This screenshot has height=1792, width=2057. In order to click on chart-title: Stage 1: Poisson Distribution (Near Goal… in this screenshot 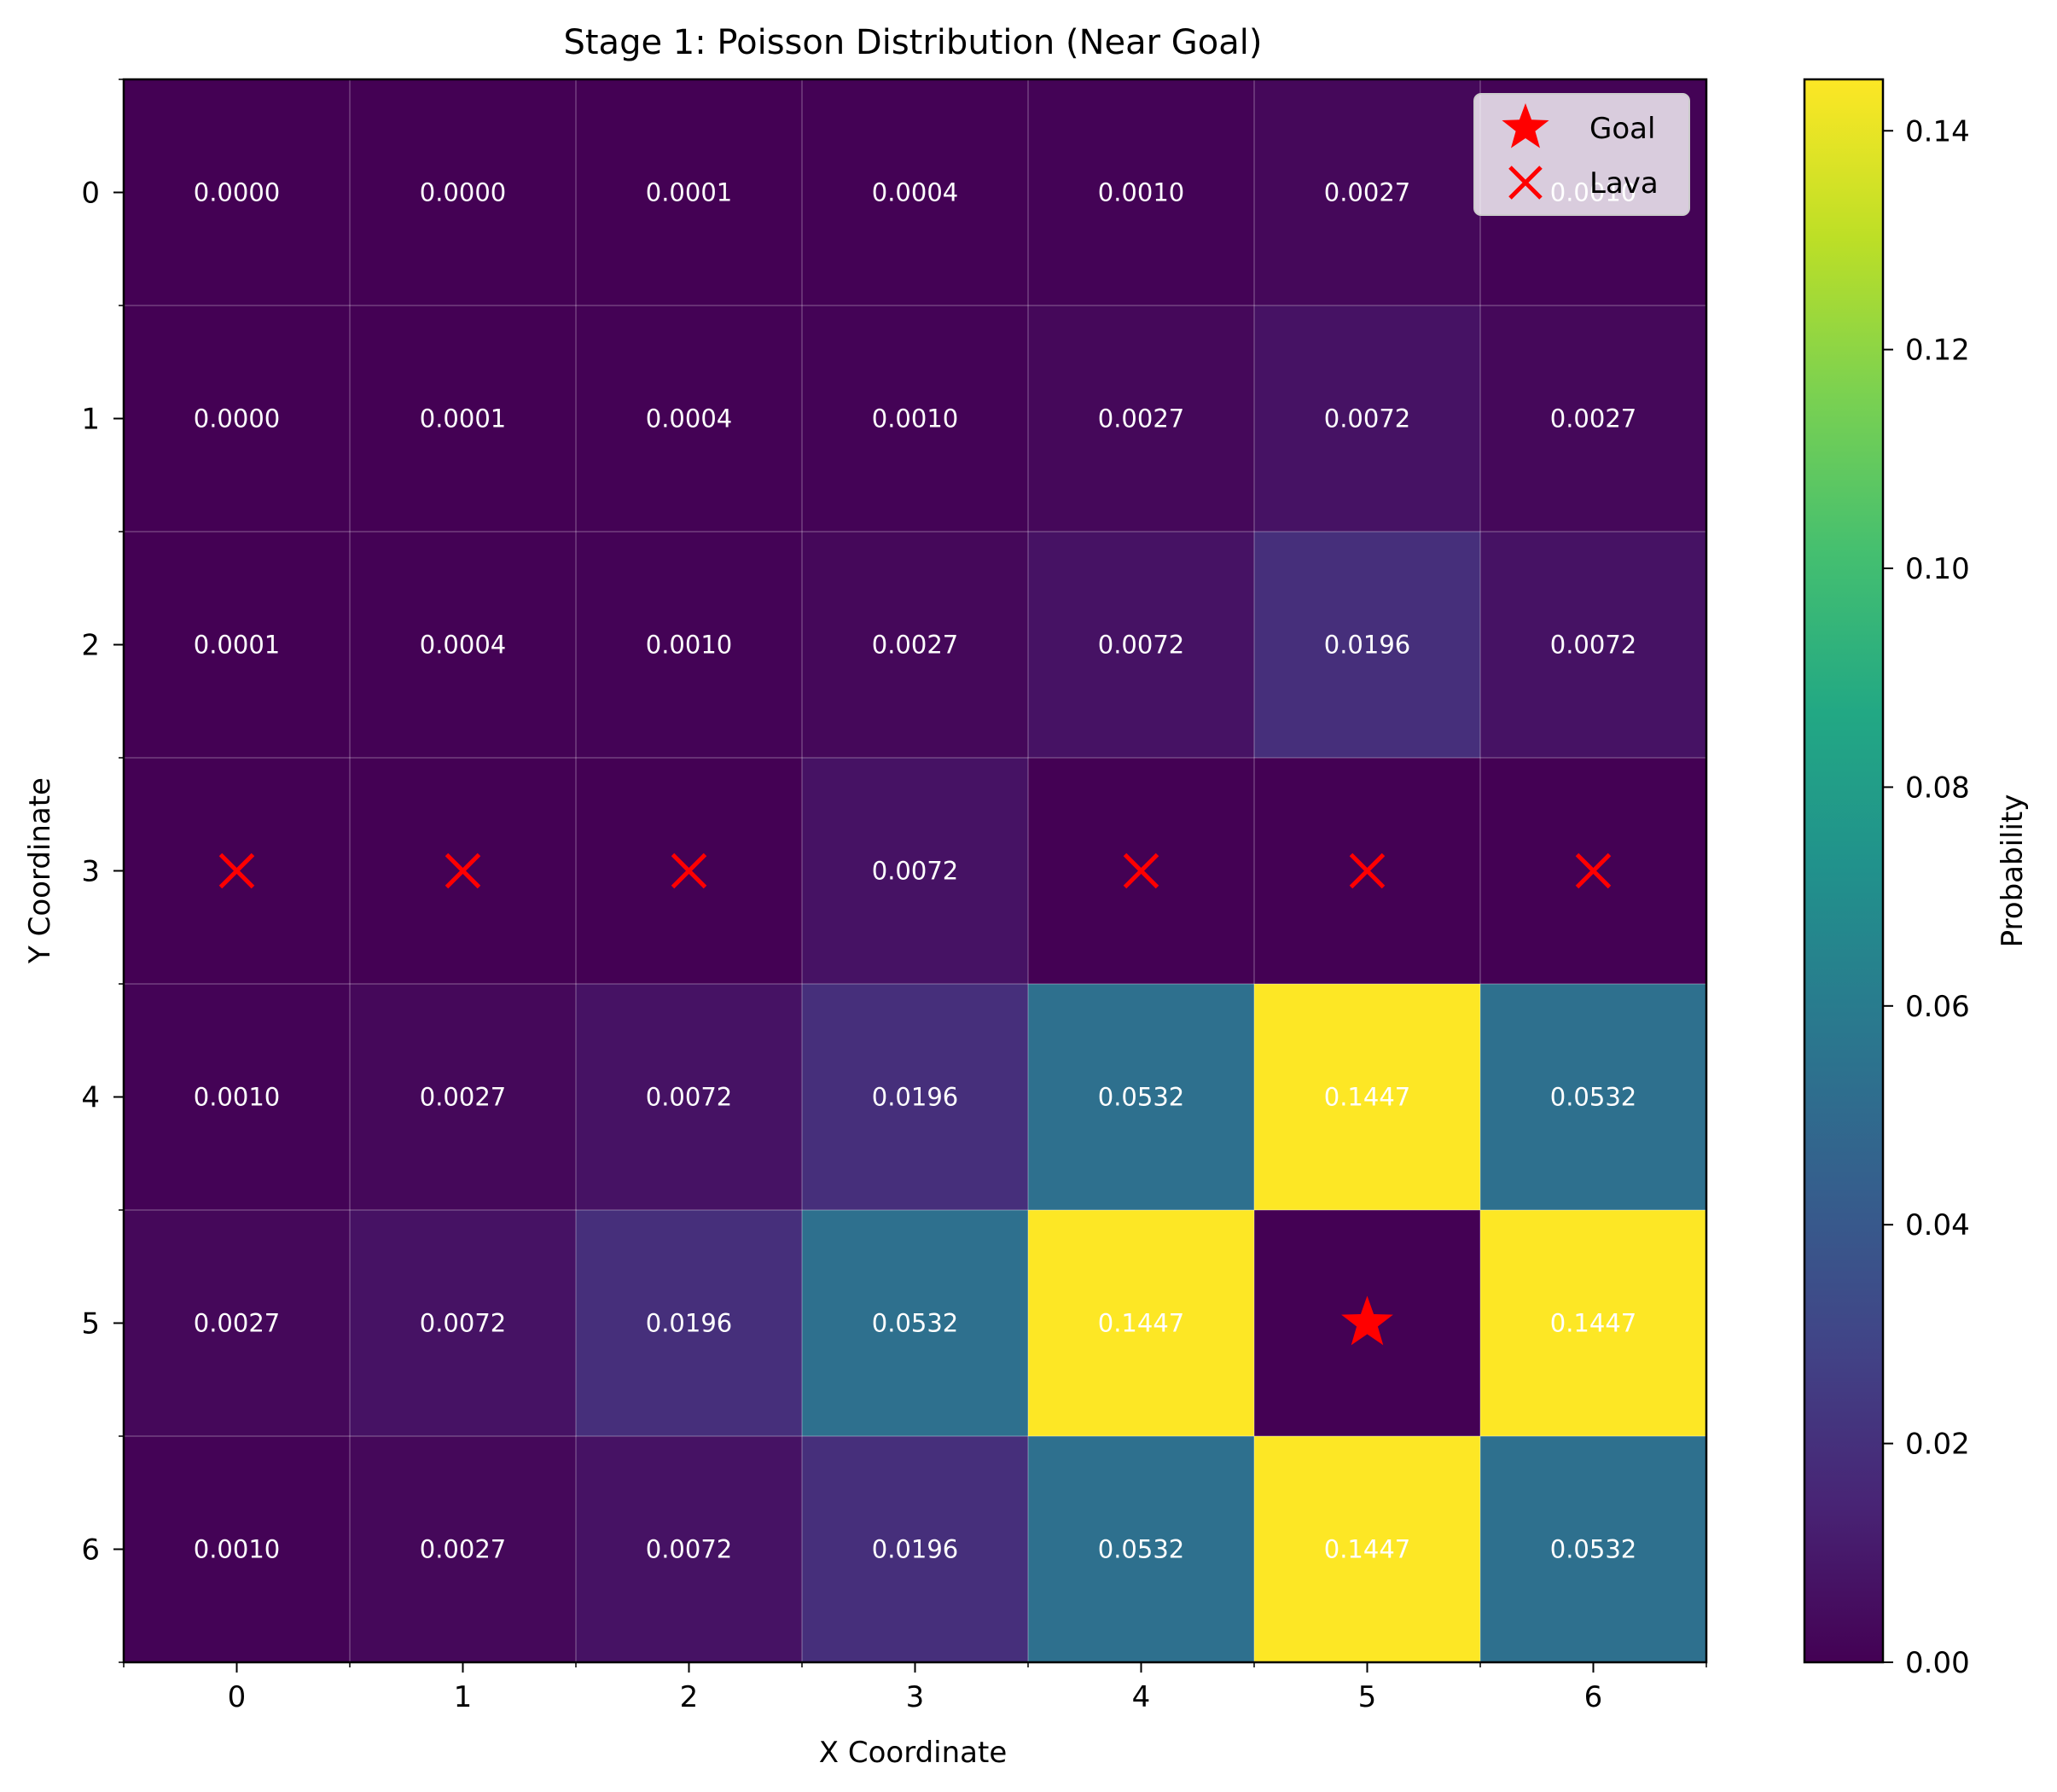, I will do `click(913, 42)`.